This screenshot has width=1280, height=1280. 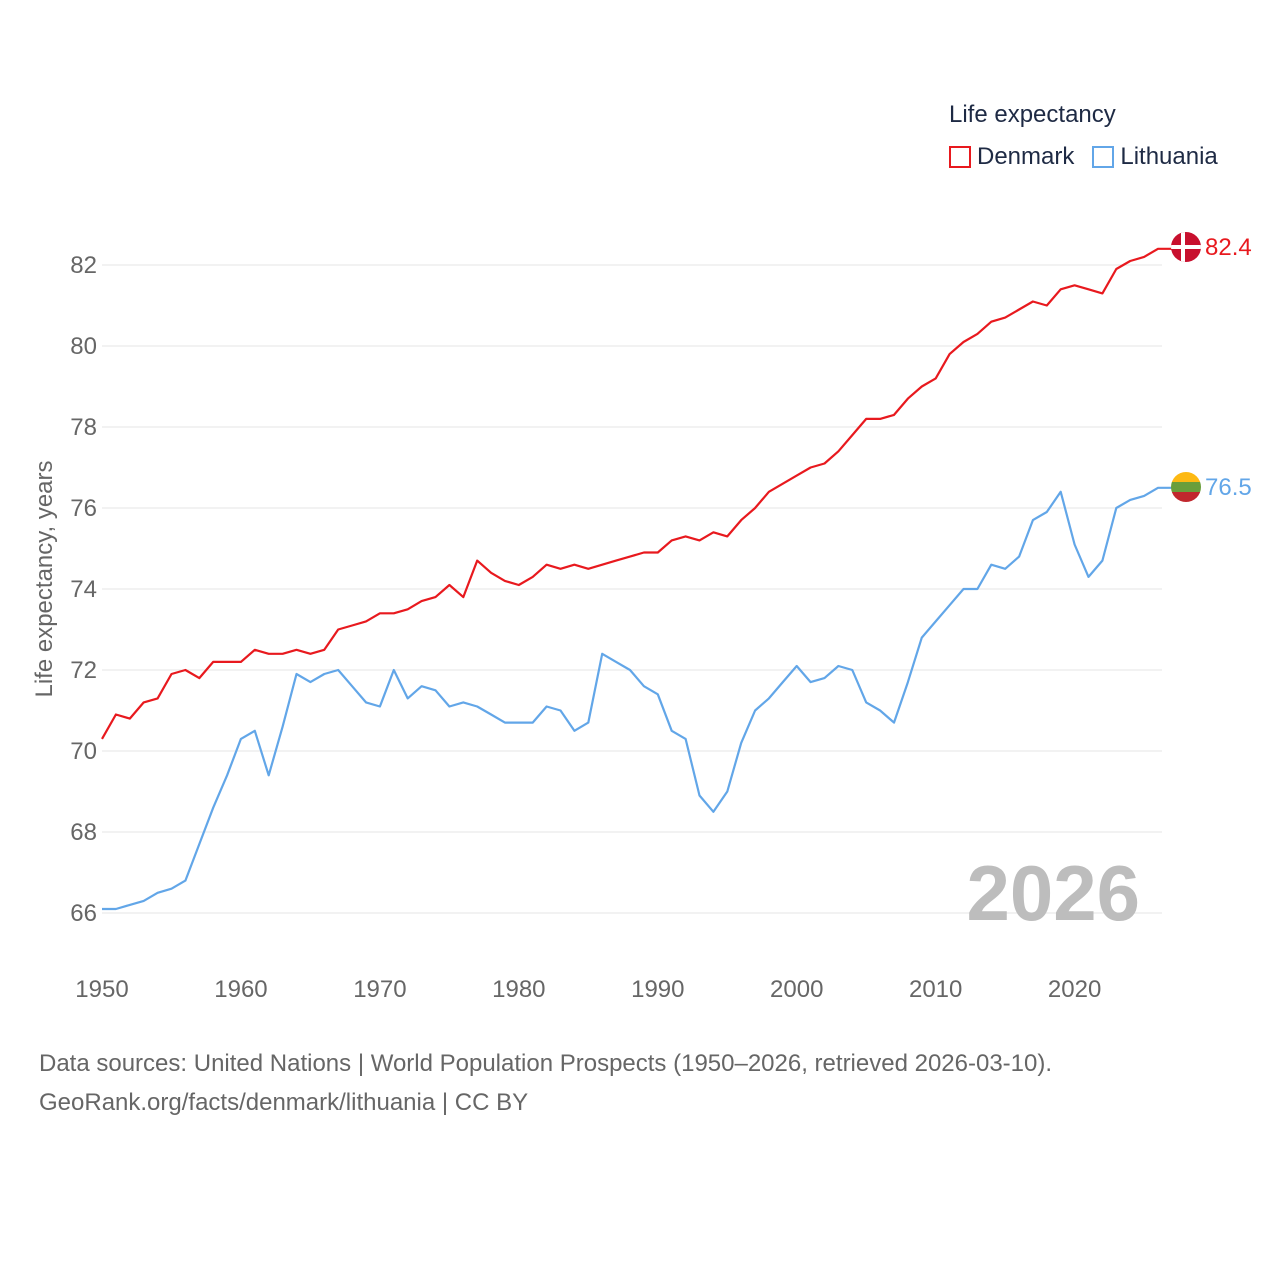 I want to click on x-tick-label: 2000, so click(x=796, y=989).